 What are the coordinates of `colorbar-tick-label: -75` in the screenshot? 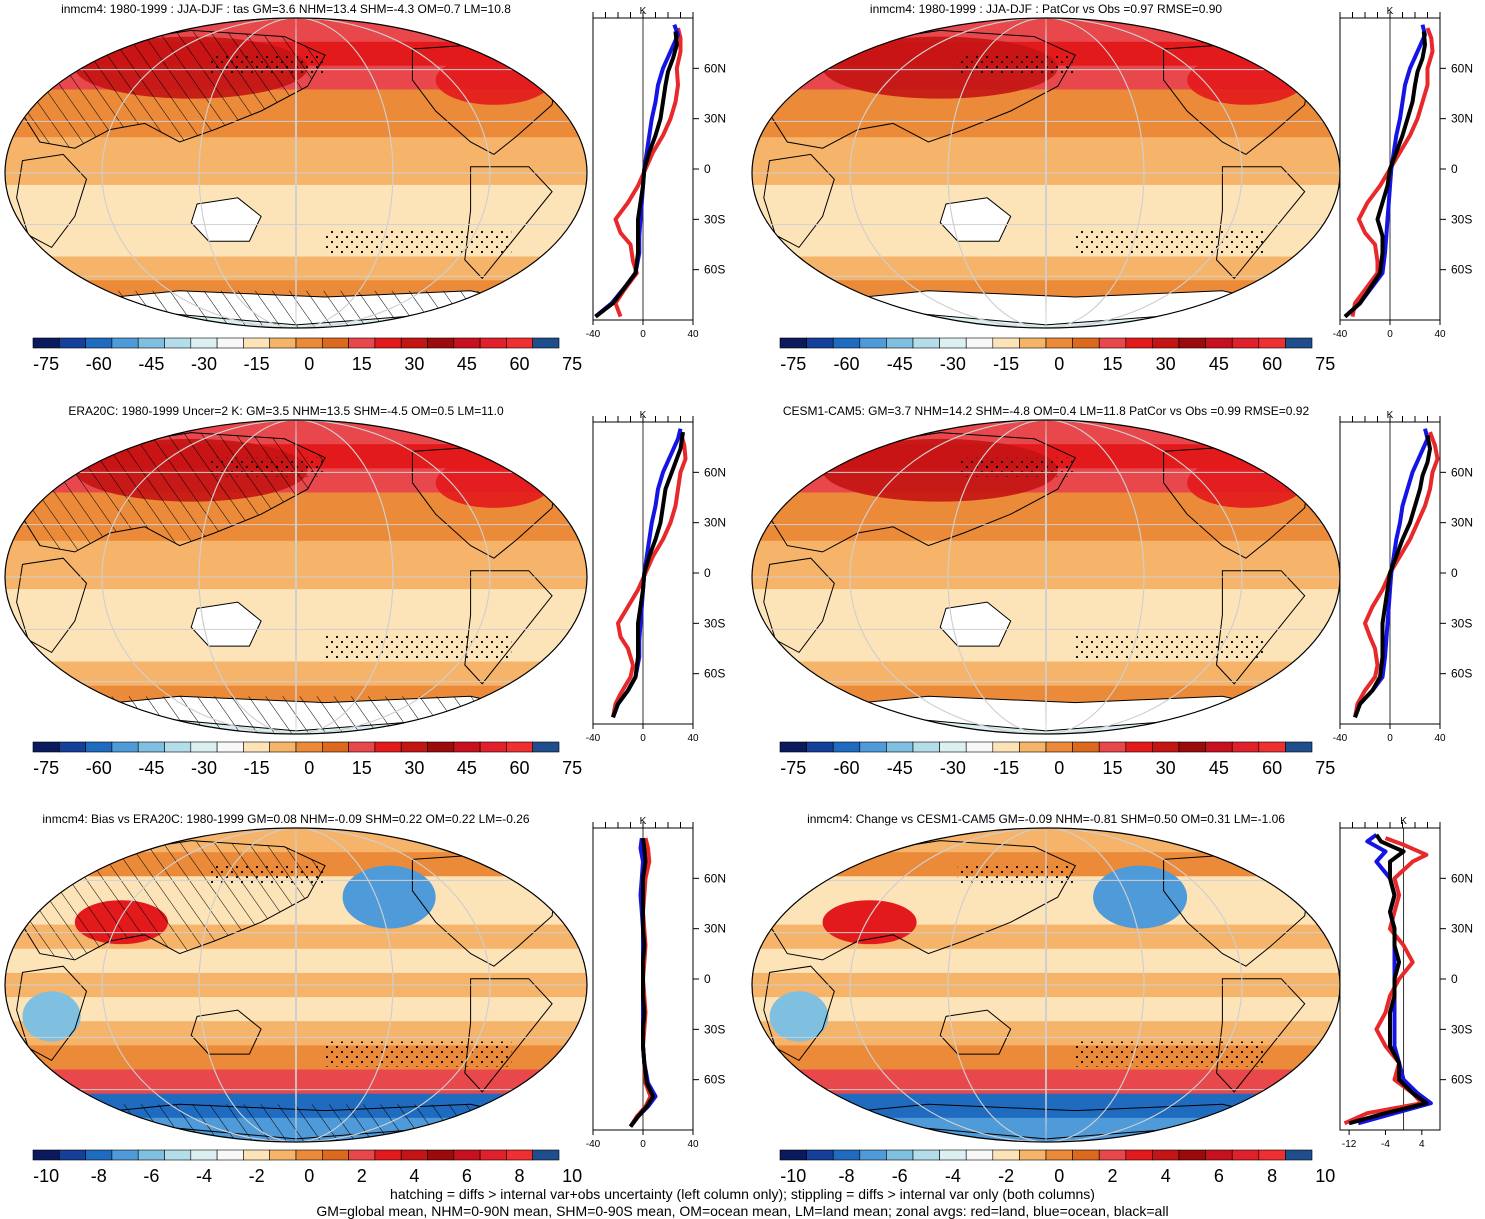 It's located at (46, 364).